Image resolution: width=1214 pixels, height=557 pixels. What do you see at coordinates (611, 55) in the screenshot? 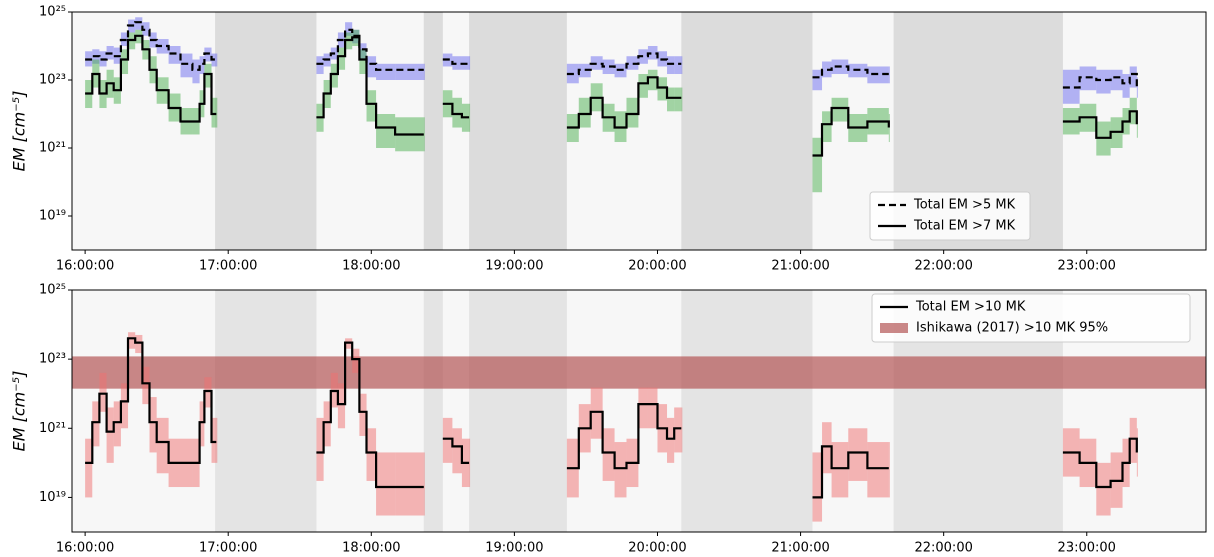
I see `series-line` at bounding box center [611, 55].